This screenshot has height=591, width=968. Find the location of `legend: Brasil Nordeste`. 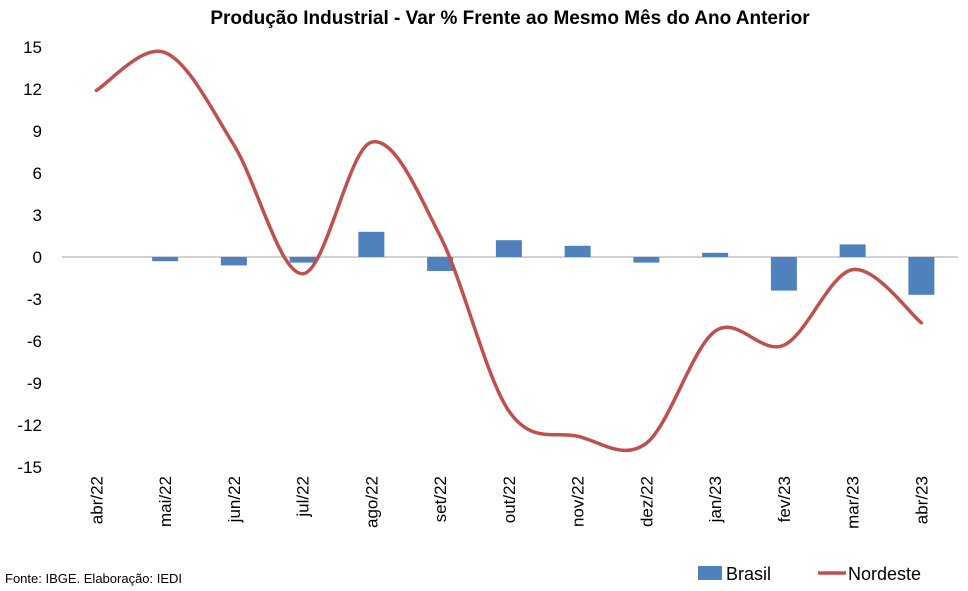

legend: Brasil Nordeste is located at coordinates (809, 574).